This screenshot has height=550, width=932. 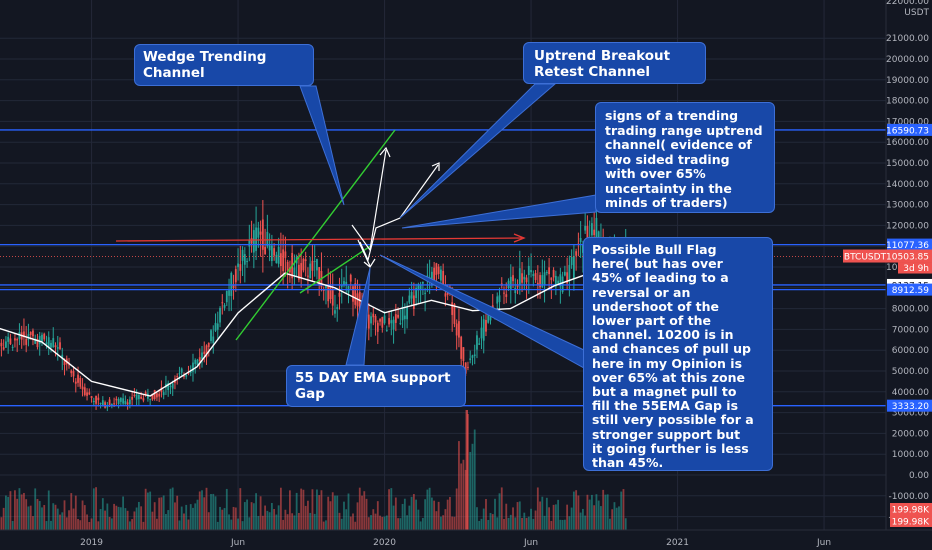 What do you see at coordinates (907, 60) in the screenshot?
I see `price-tick-label: 20000.00` at bounding box center [907, 60].